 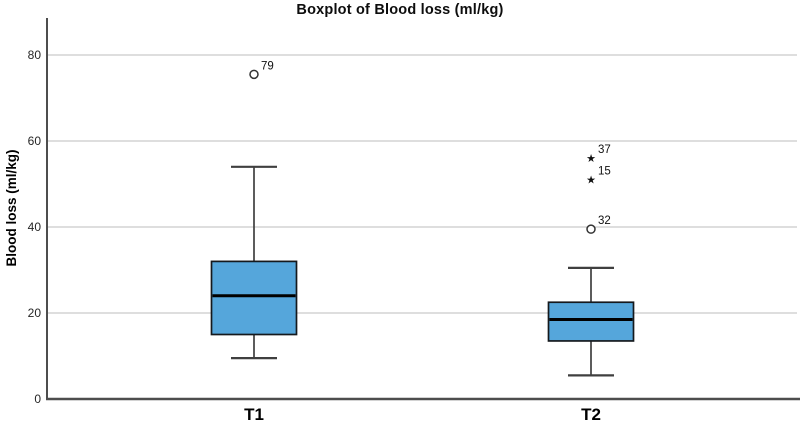 I want to click on y-tick-label-60: 60, so click(x=35, y=141).